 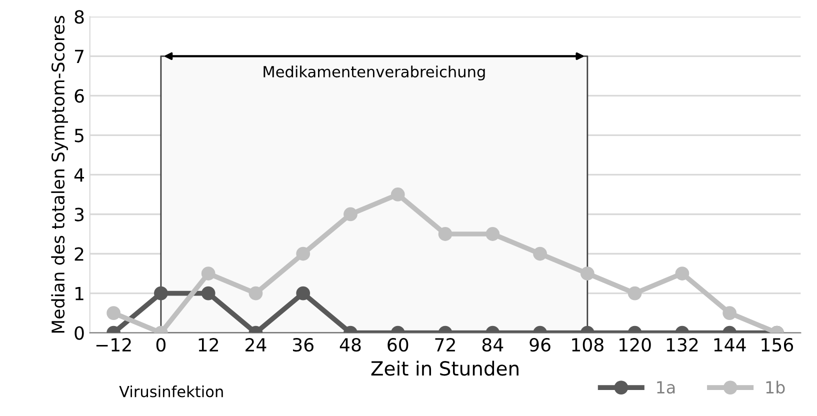 I want to click on x-tick-label: 144, so click(x=730, y=345).